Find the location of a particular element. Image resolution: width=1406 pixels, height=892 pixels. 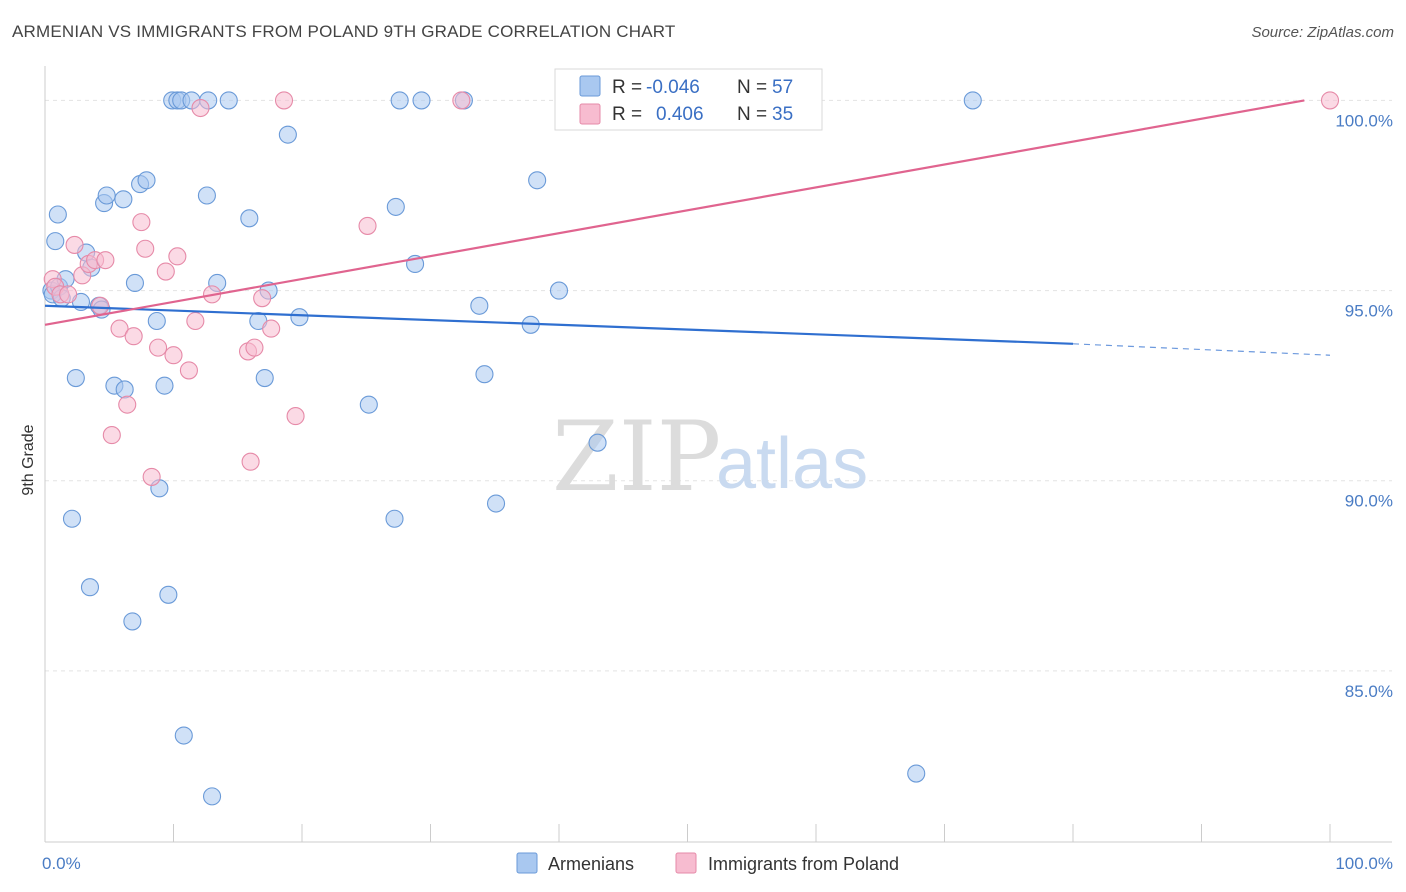

bottom-legend-swatch-armenians is located at coordinates (527, 863).